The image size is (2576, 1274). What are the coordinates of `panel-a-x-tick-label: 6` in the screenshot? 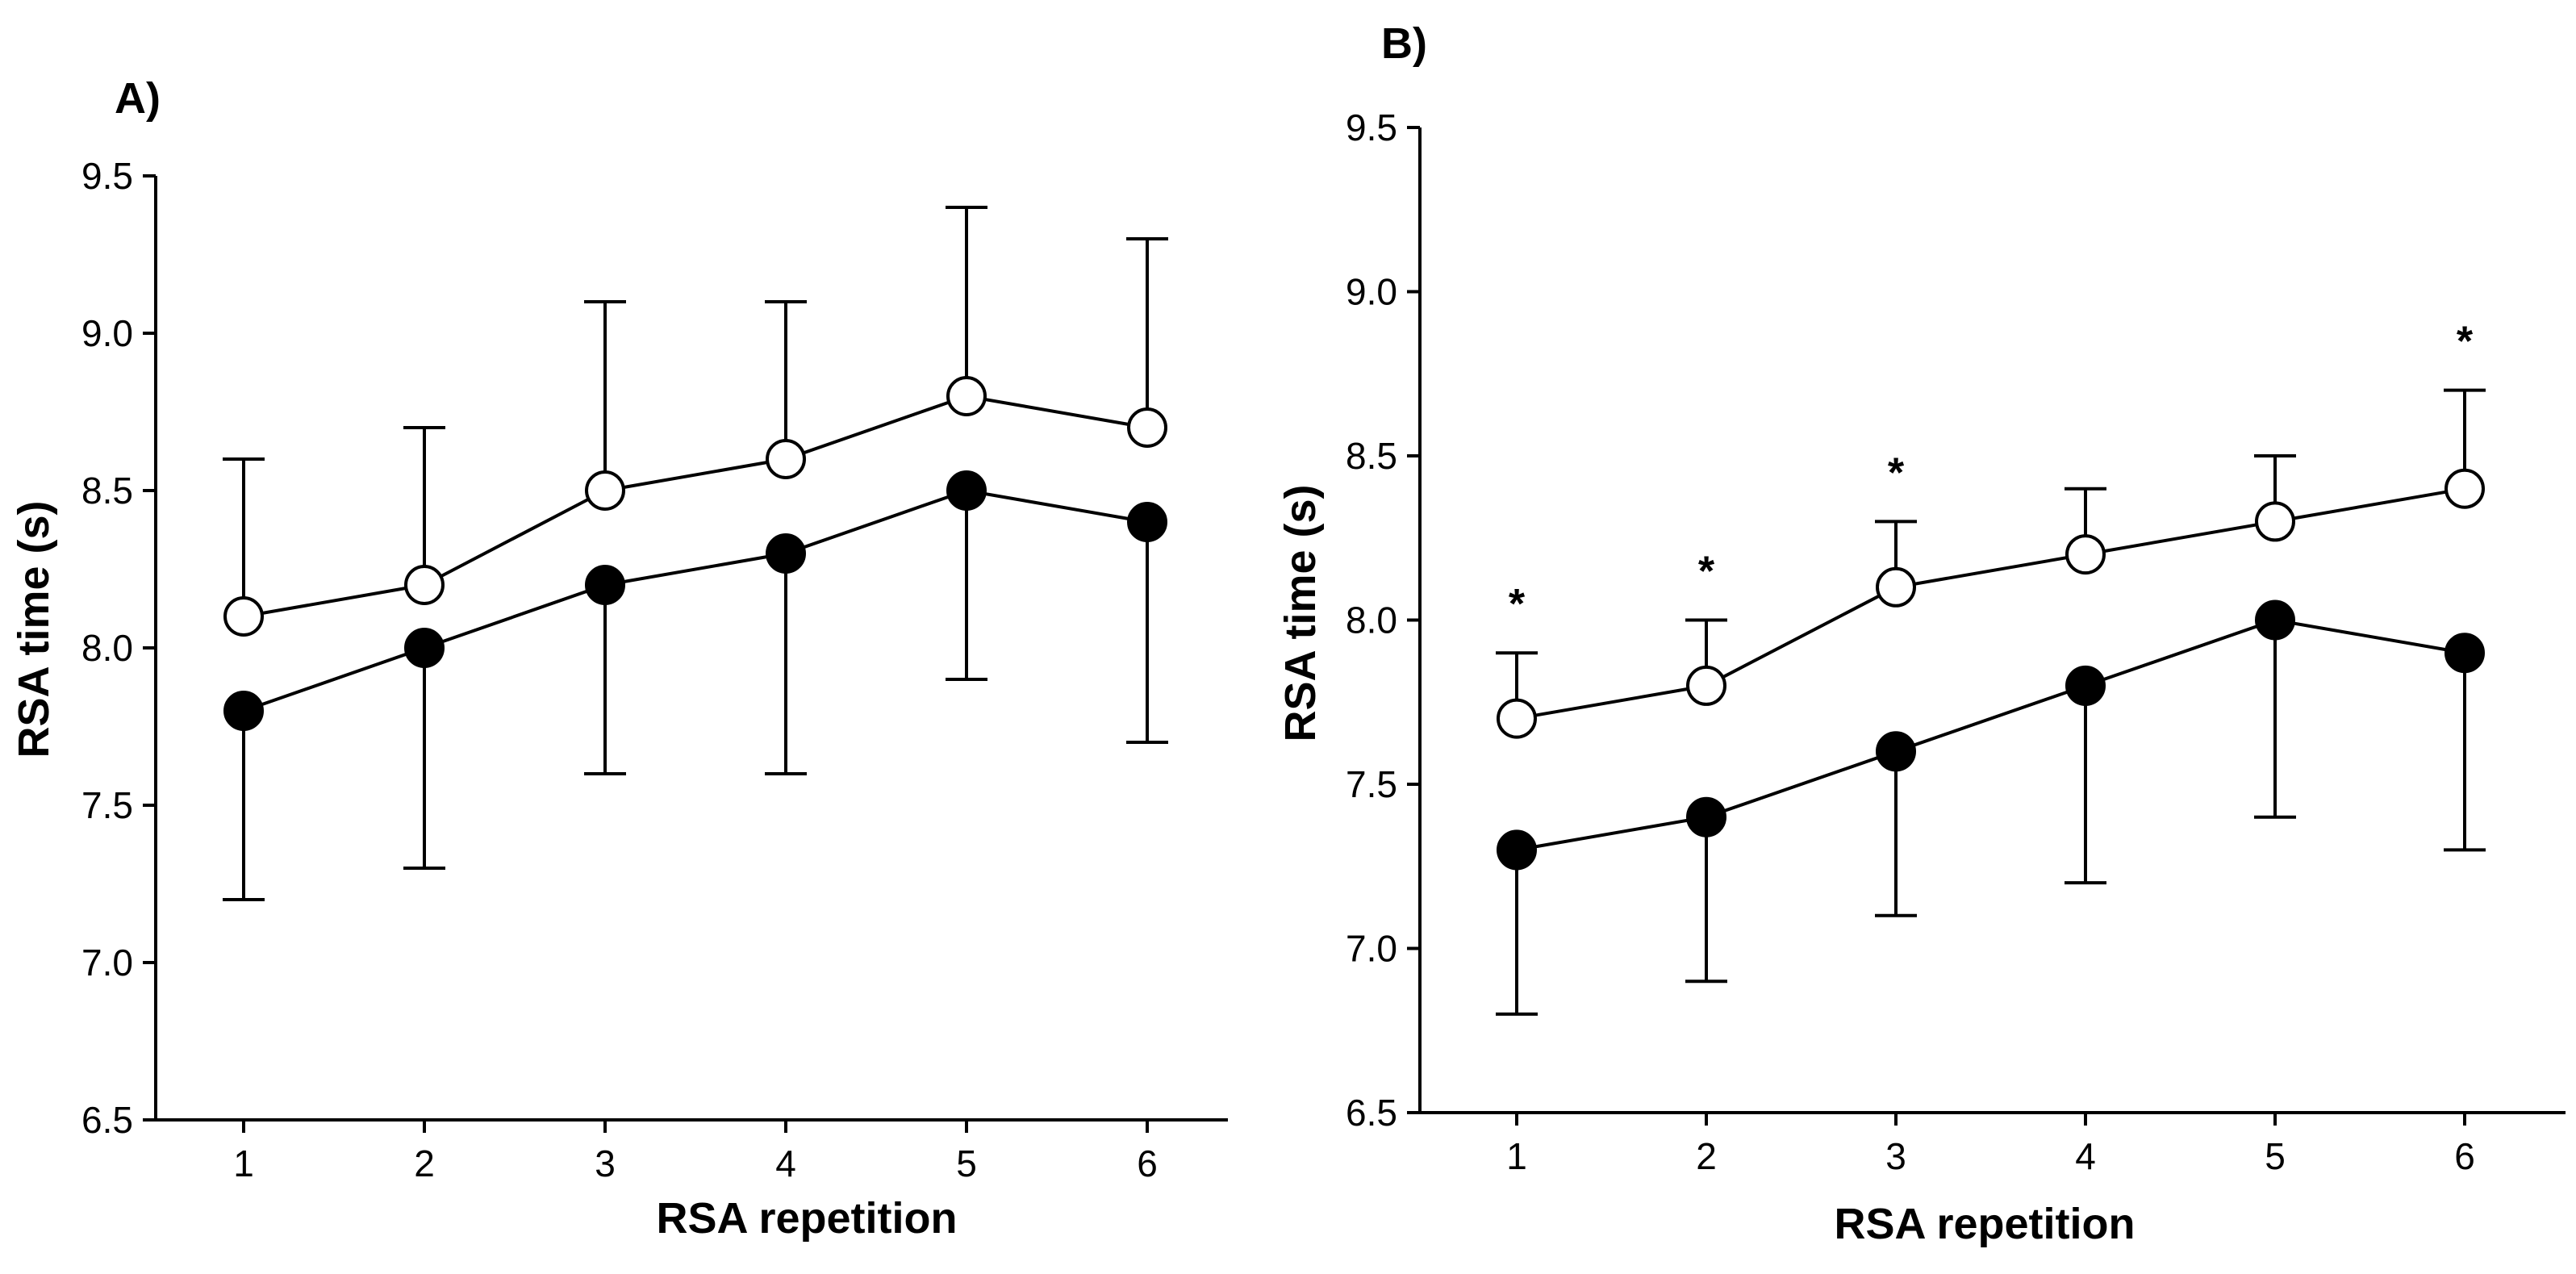 It's located at (1147, 1163).